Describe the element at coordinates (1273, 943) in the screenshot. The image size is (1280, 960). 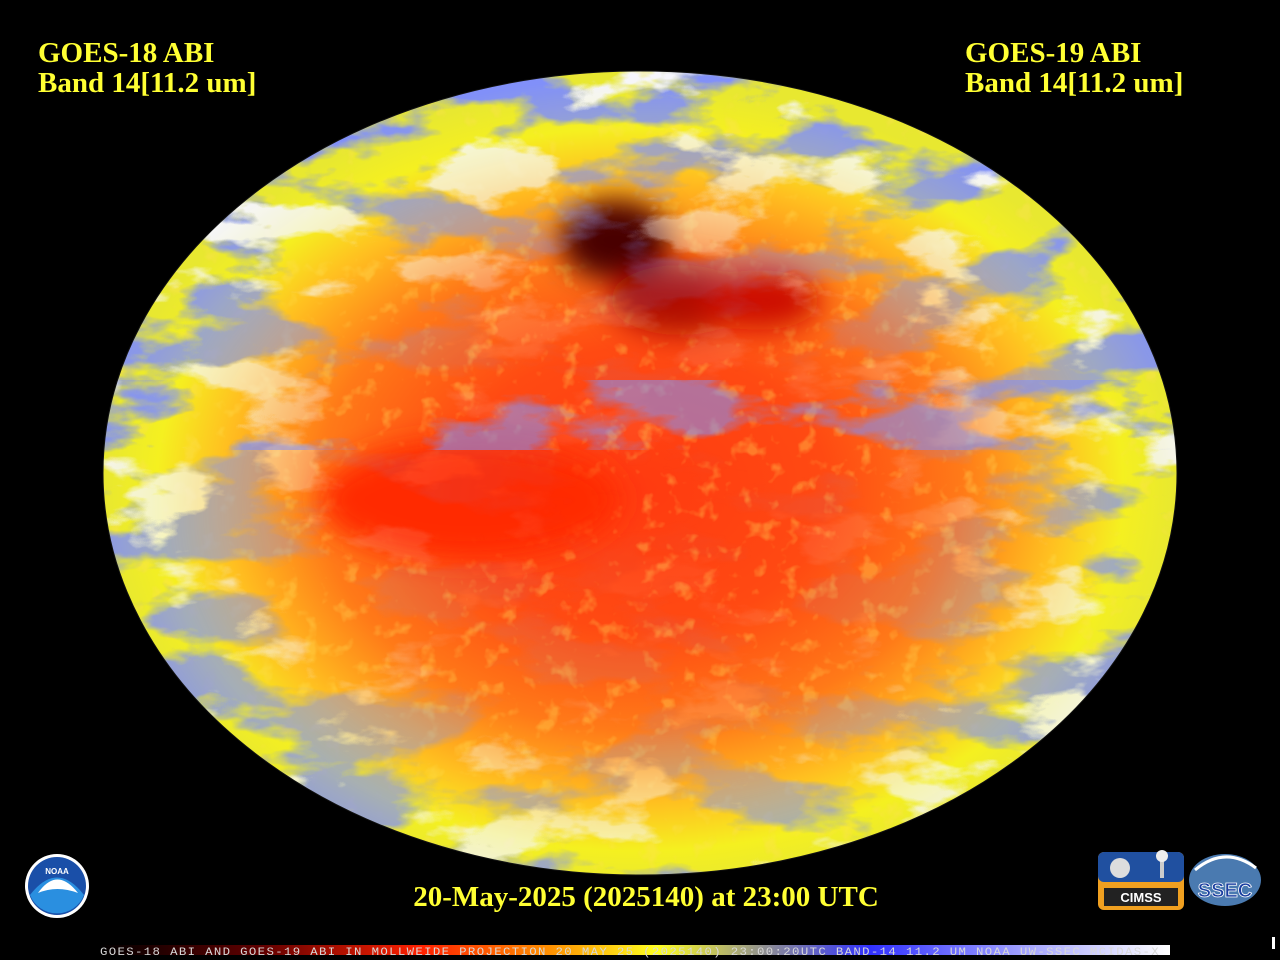
I see `marker` at that location.